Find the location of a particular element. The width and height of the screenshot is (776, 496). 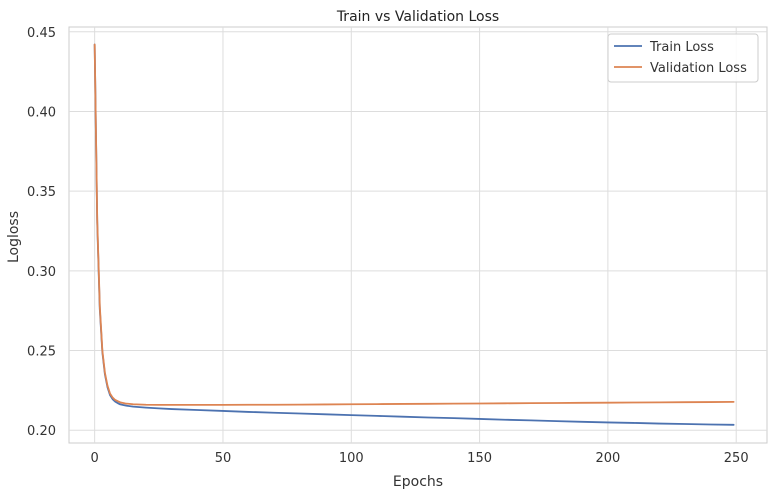

chart-title: Train vs Validation Loss is located at coordinates (417, 17).